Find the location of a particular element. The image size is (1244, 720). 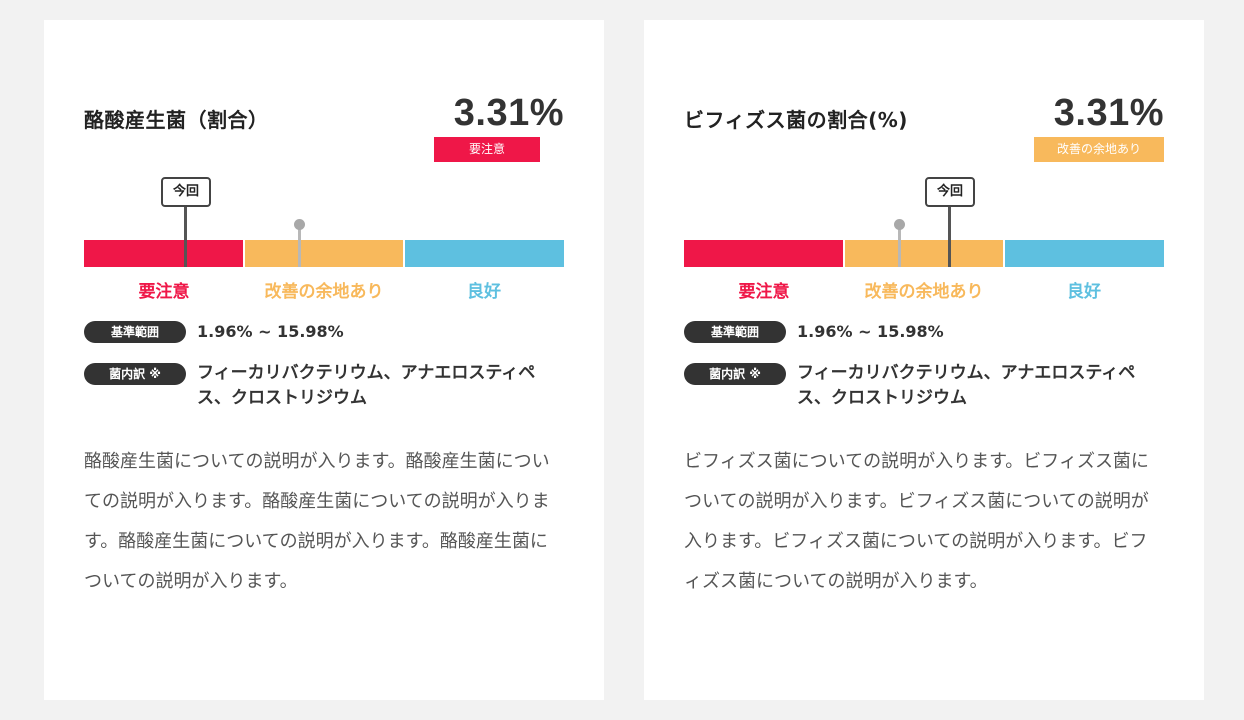

status-badge: 改善の余地あり is located at coordinates (1099, 149).